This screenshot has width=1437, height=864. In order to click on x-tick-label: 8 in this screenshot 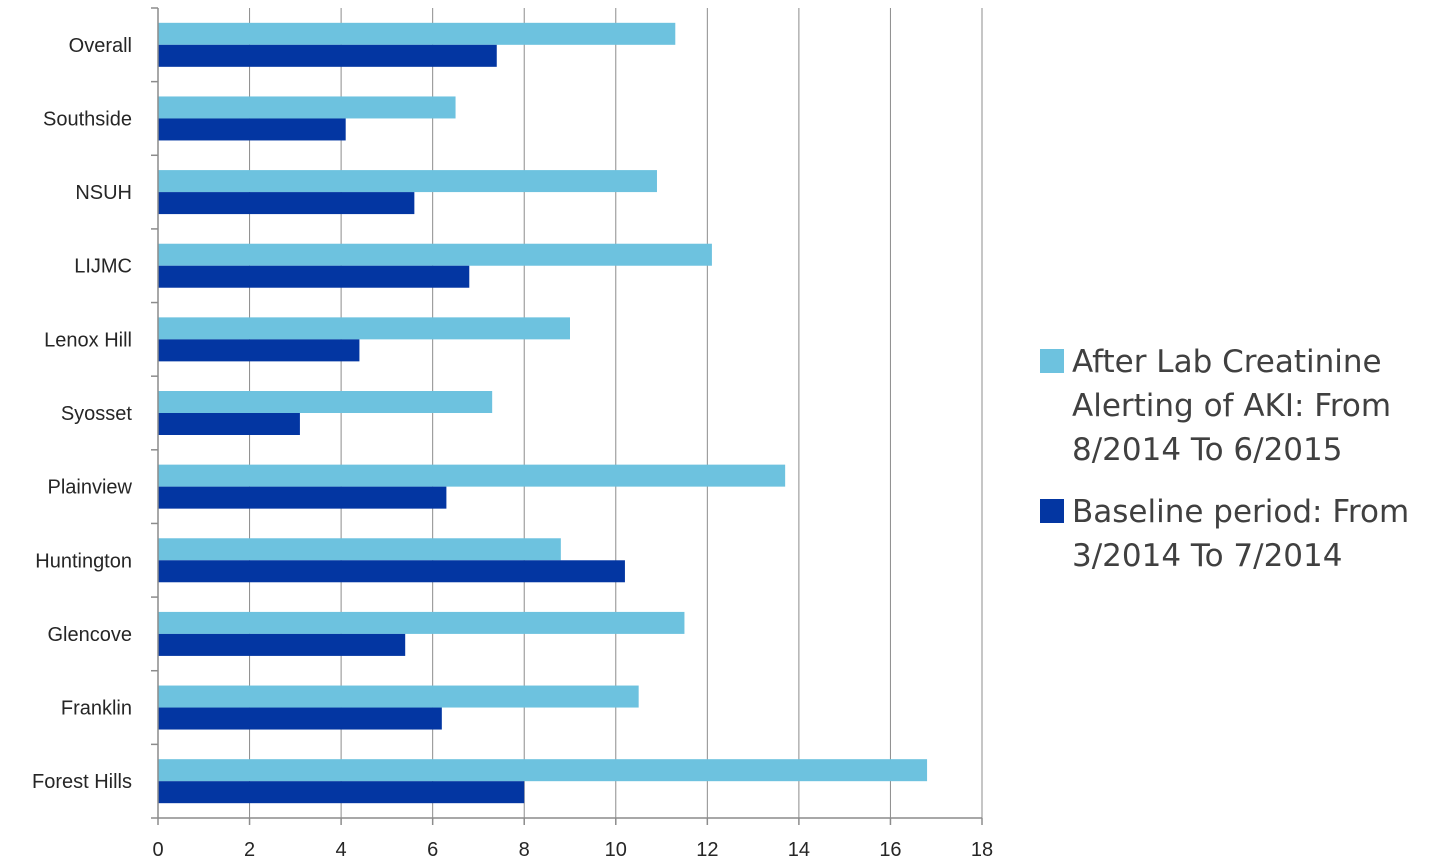, I will do `click(524, 850)`.